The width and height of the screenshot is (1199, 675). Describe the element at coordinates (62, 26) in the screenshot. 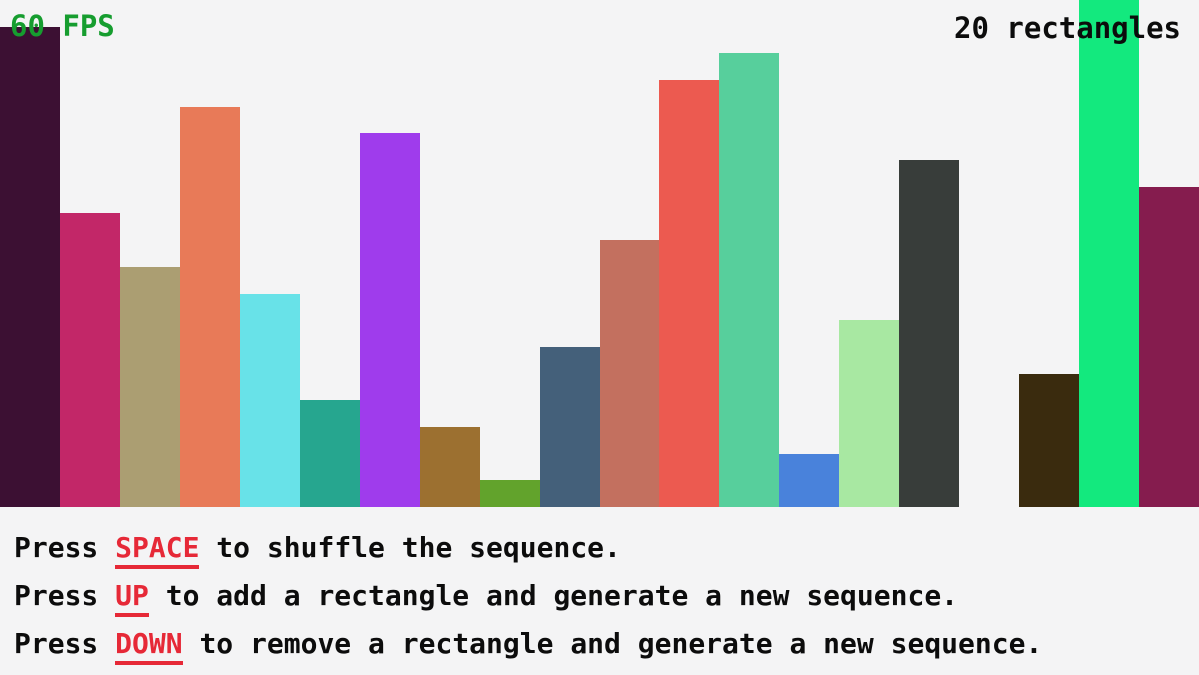

I see `fps-counter: 60 FPS` at that location.